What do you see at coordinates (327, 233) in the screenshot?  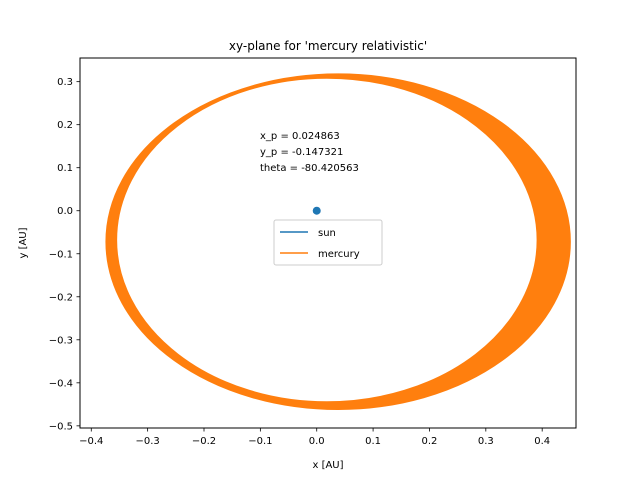 I see `legend-label-sun: sun` at bounding box center [327, 233].